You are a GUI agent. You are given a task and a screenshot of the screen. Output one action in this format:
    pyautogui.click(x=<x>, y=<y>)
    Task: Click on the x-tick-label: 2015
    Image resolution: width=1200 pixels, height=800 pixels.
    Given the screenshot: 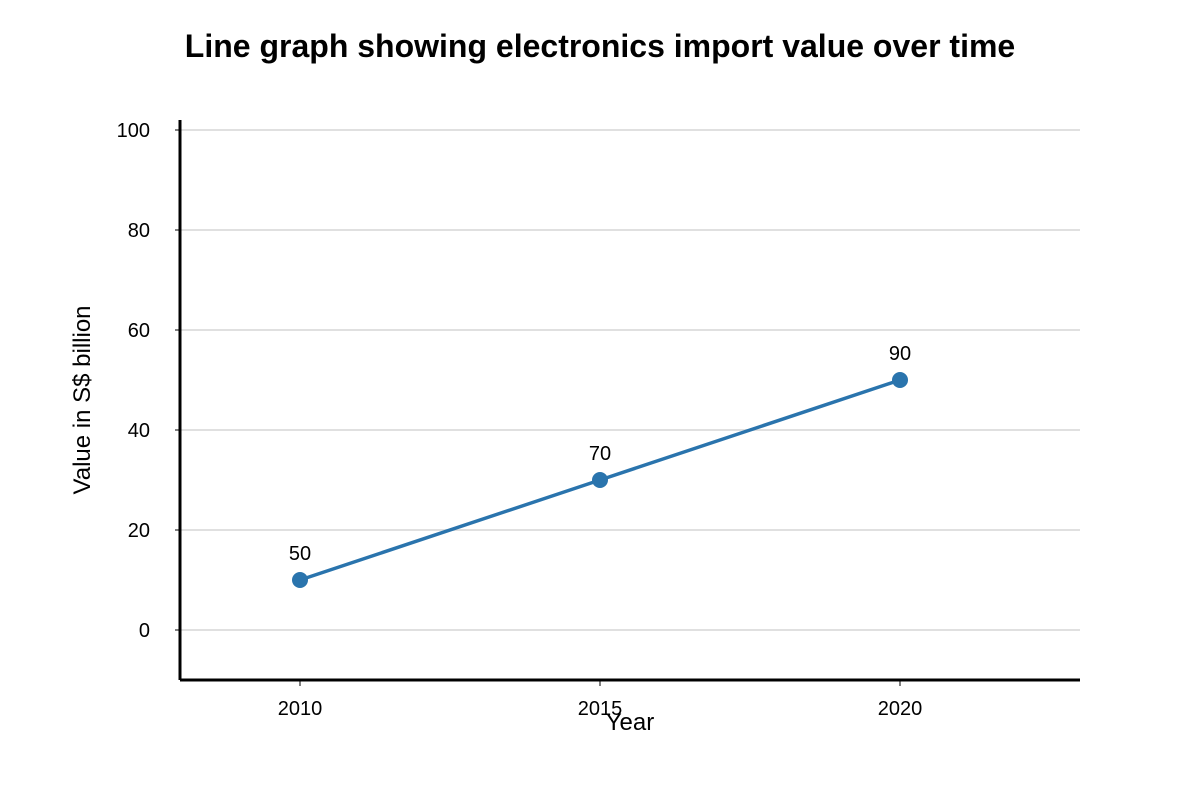 What is the action you would take?
    pyautogui.click(x=600, y=709)
    